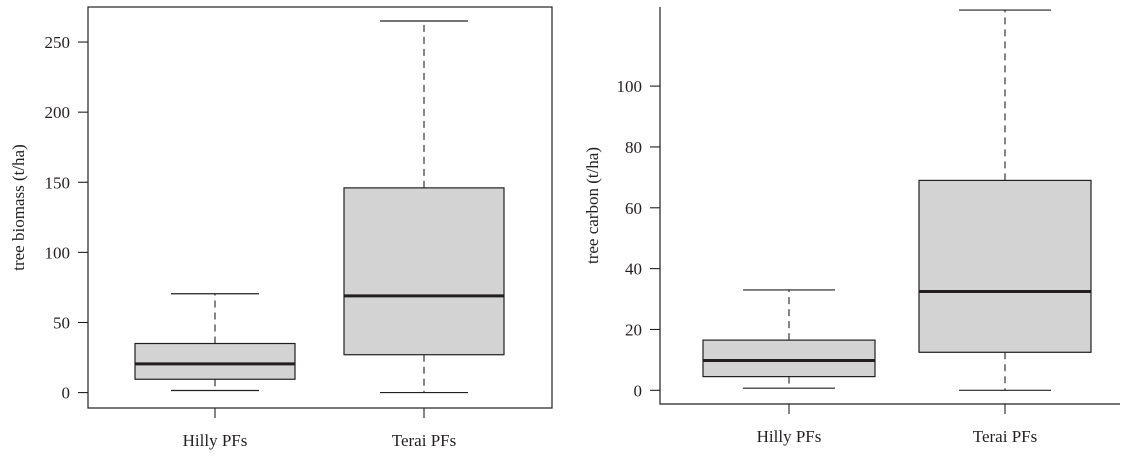  What do you see at coordinates (633, 208) in the screenshot?
I see `y-tick-label: 60` at bounding box center [633, 208].